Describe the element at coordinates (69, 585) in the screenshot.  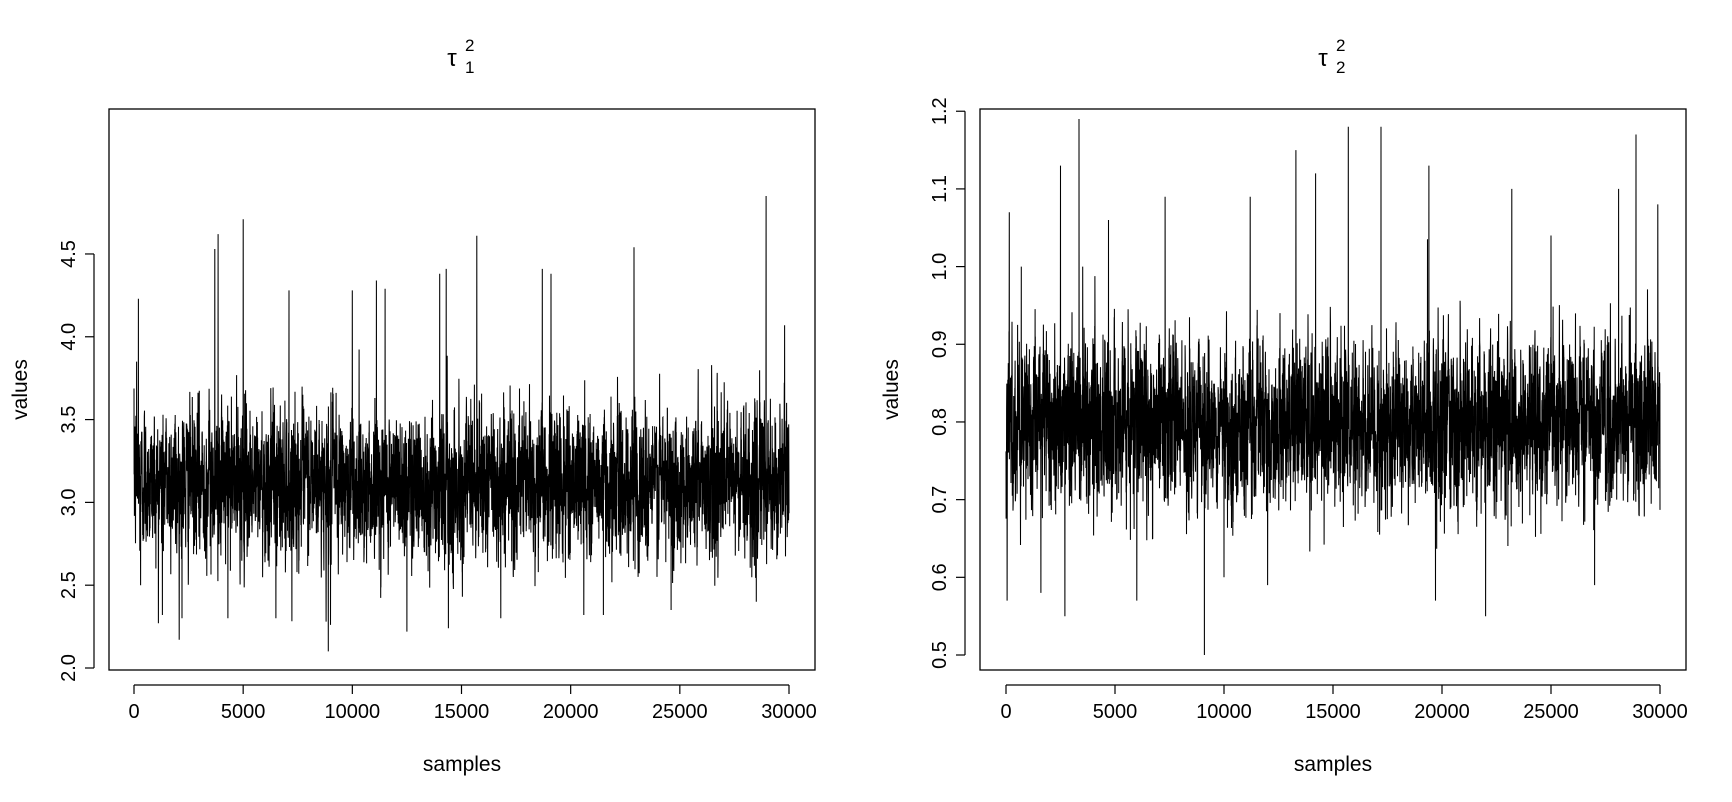
I see `y-tick-label: 2.5` at that location.